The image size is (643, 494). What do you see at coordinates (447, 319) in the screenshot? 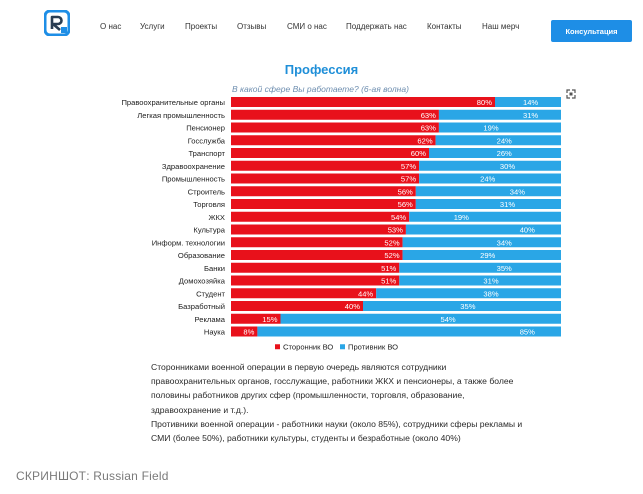
I see `data-label-opponent: 54%` at bounding box center [447, 319].